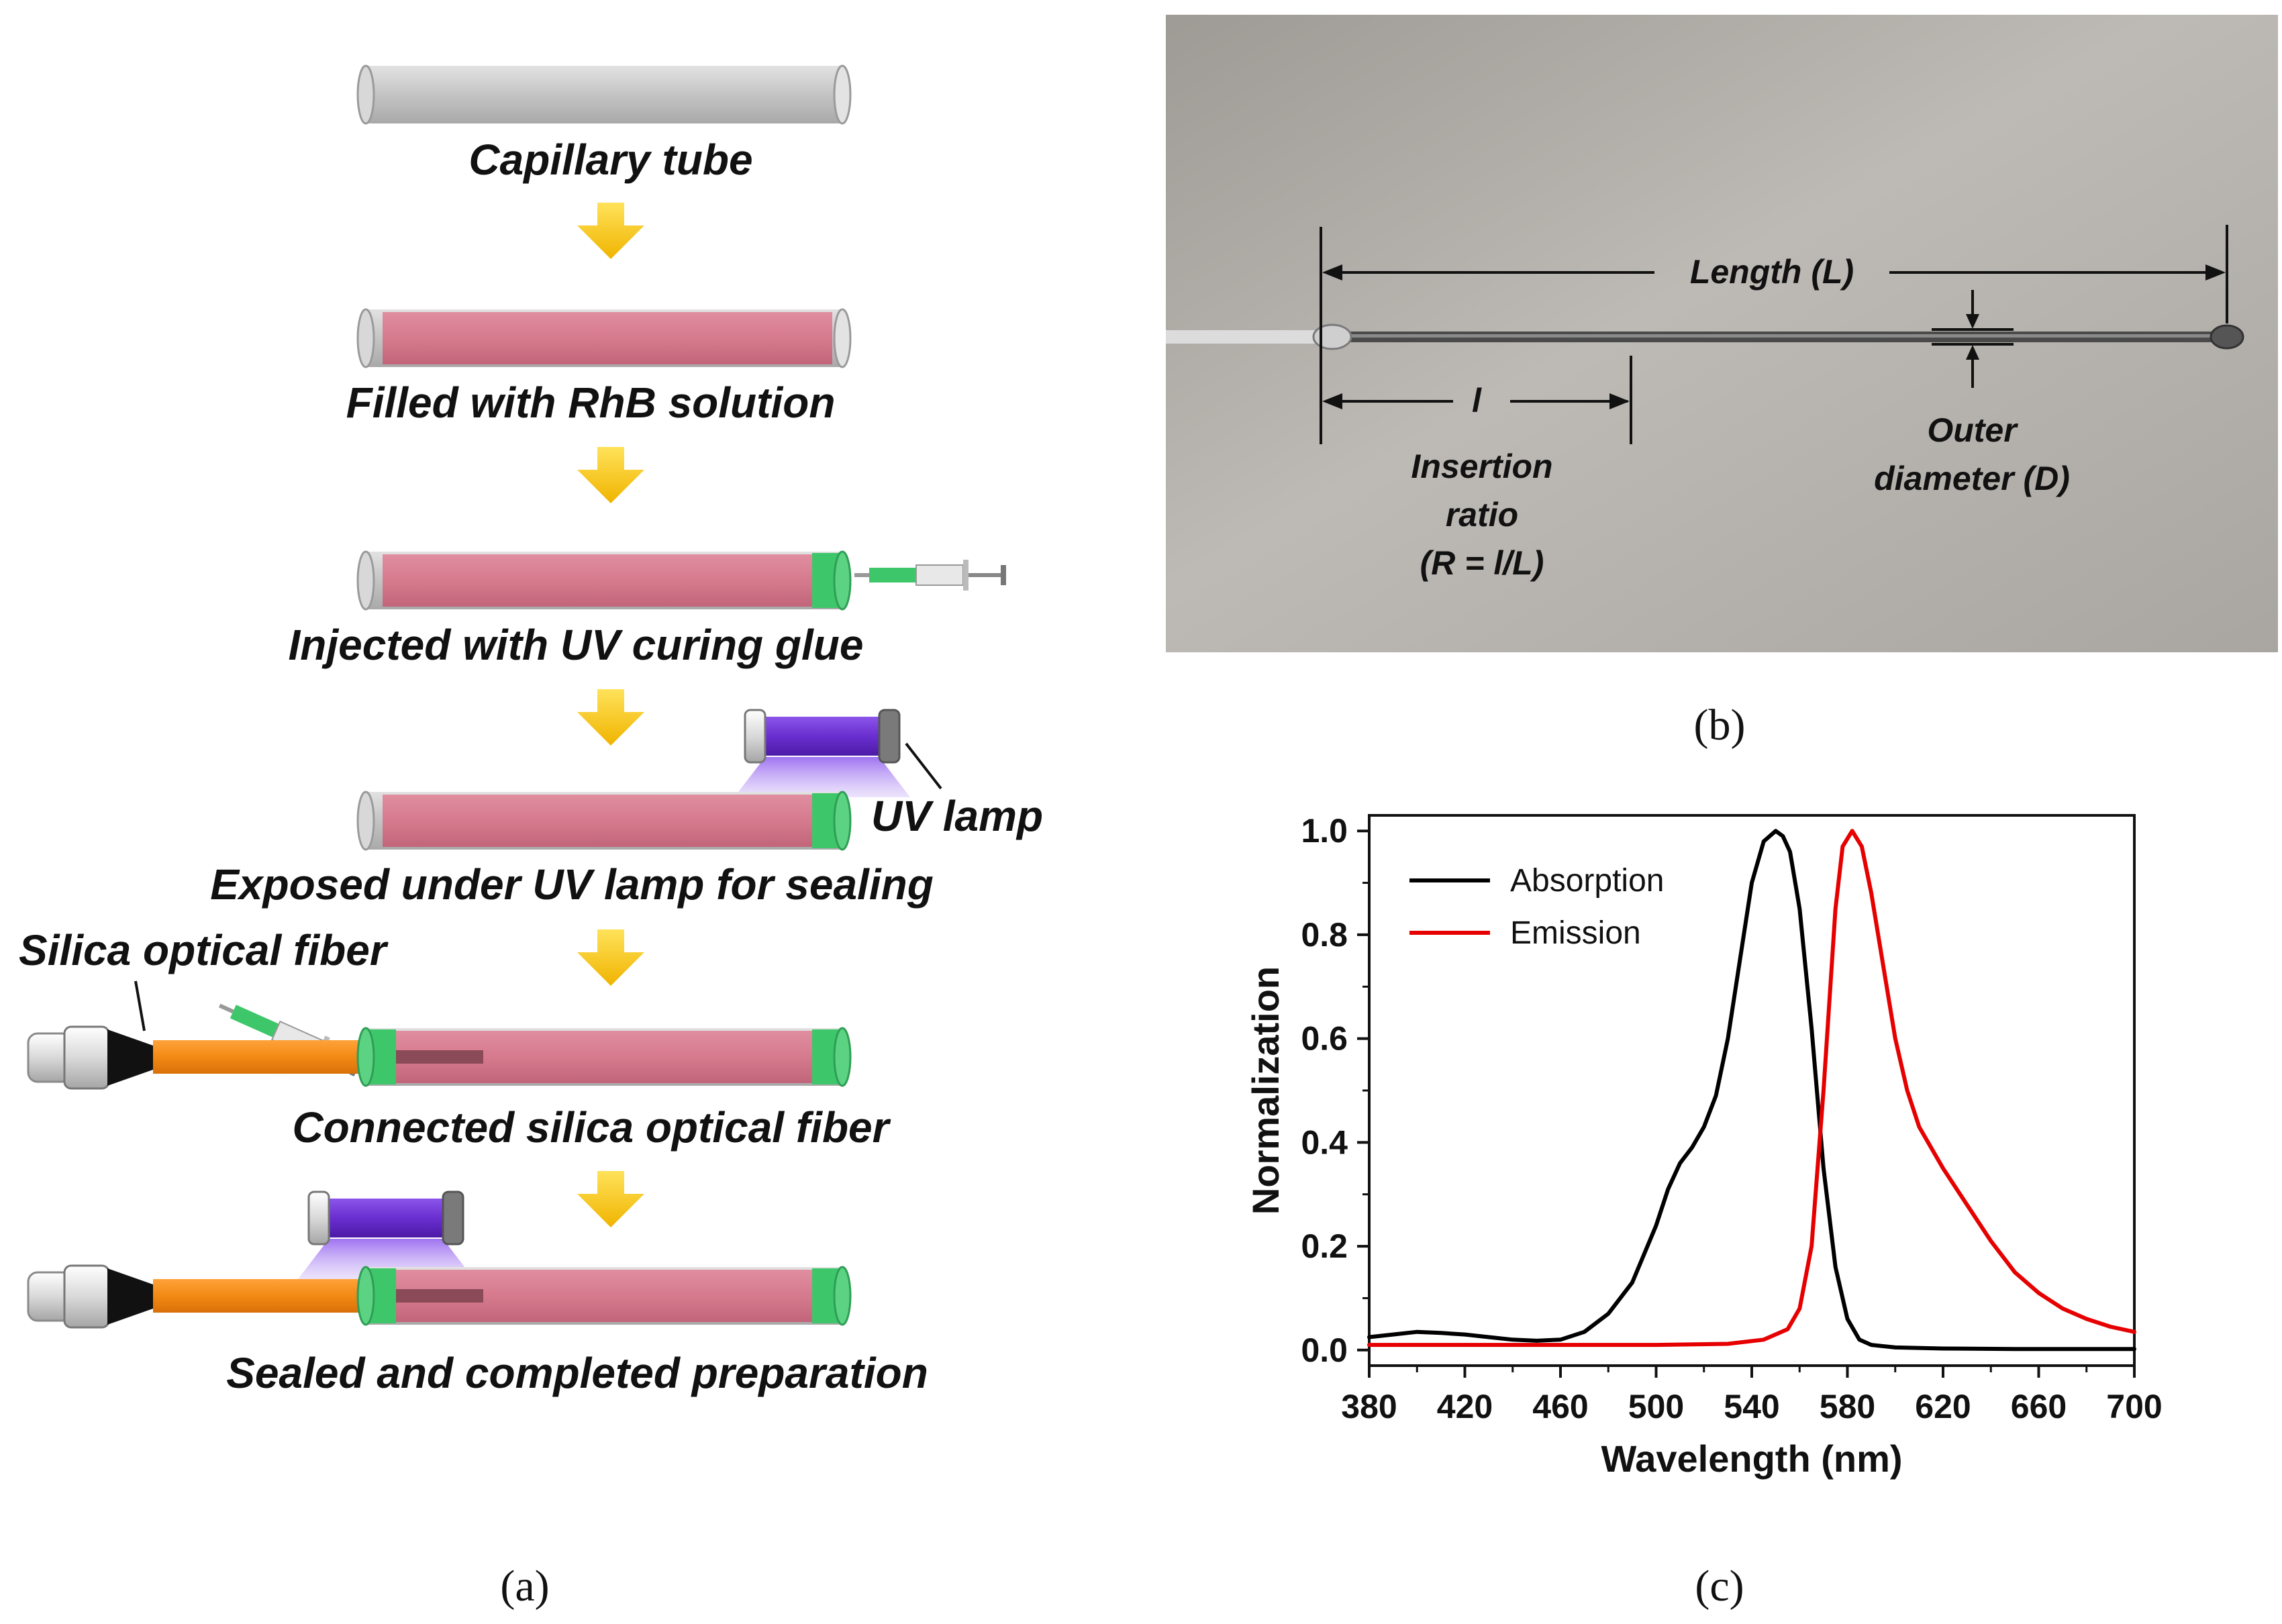  Describe the element at coordinates (1972, 430) in the screenshot. I see `diameter-label-line1: Outer` at that location.